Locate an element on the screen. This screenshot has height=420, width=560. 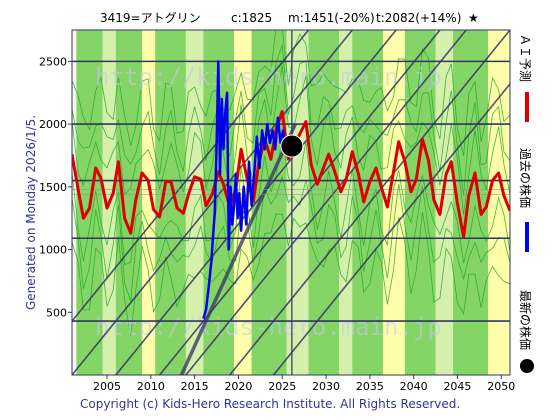
legend: ＡＩ予測 過去の株価 最新の株価 is located at coordinates (526, 203).